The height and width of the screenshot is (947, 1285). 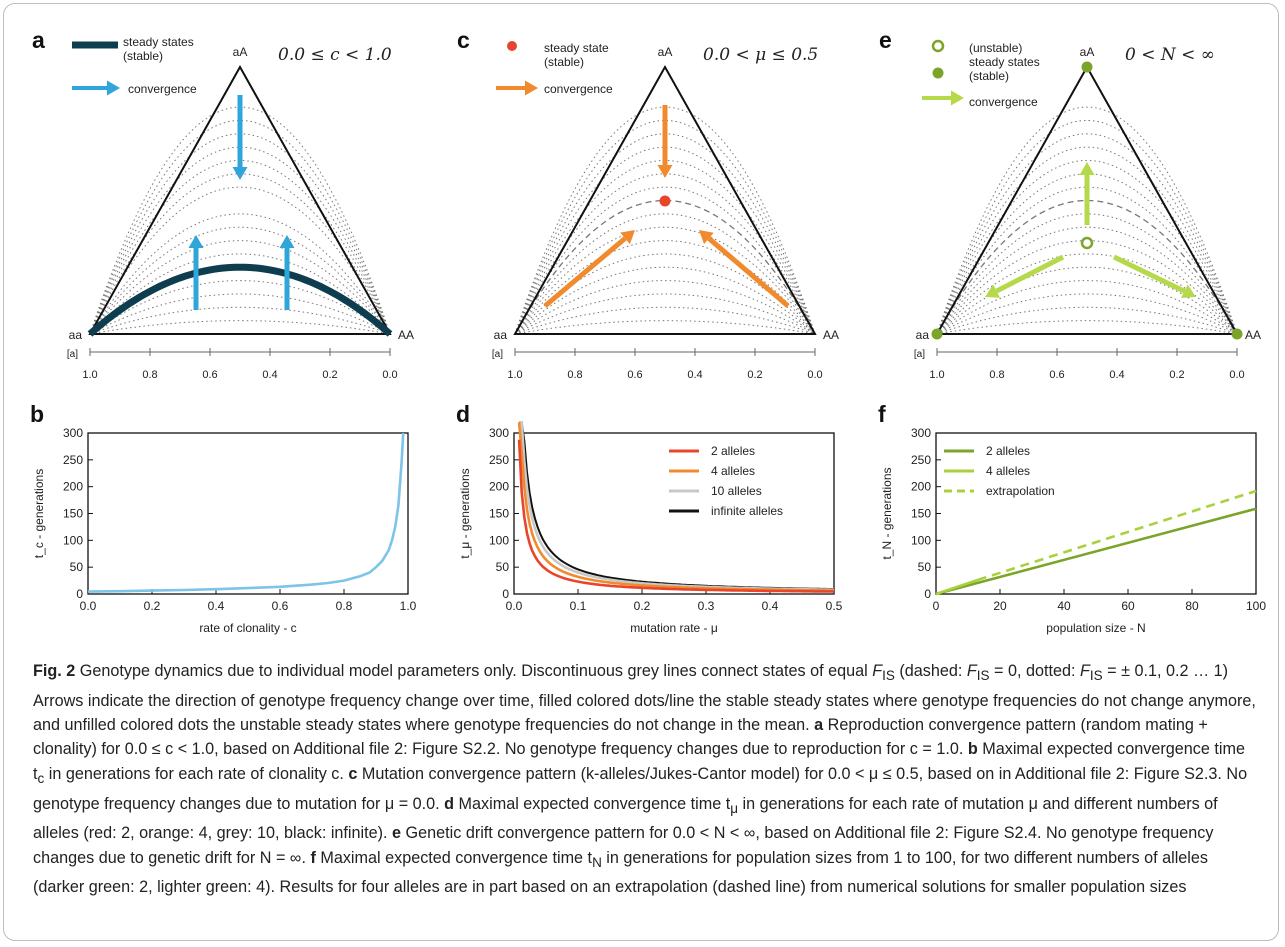 I want to click on panel-letter-f: f, so click(x=882, y=414).